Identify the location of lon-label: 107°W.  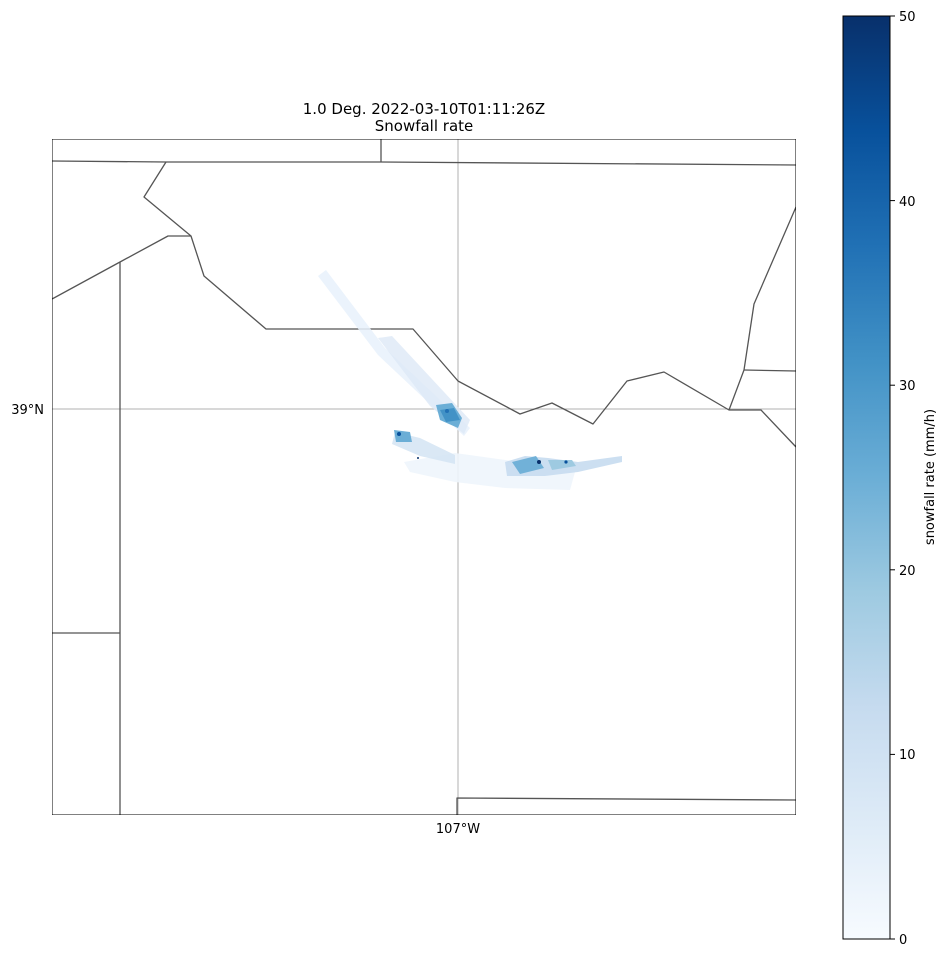
(458, 829).